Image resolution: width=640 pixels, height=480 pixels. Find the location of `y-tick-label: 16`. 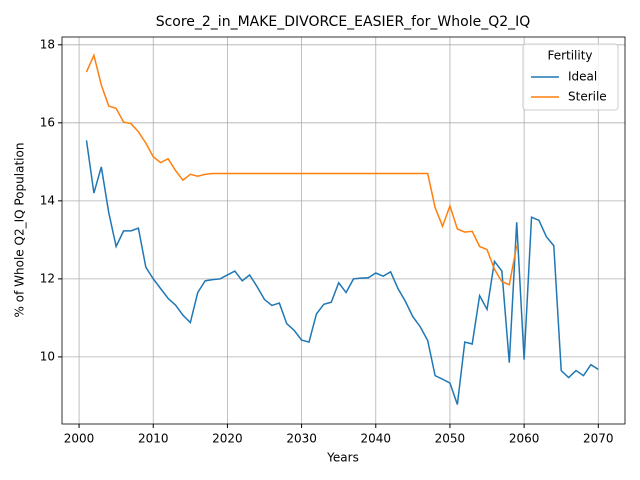

y-tick-label: 16 is located at coordinates (47, 122).